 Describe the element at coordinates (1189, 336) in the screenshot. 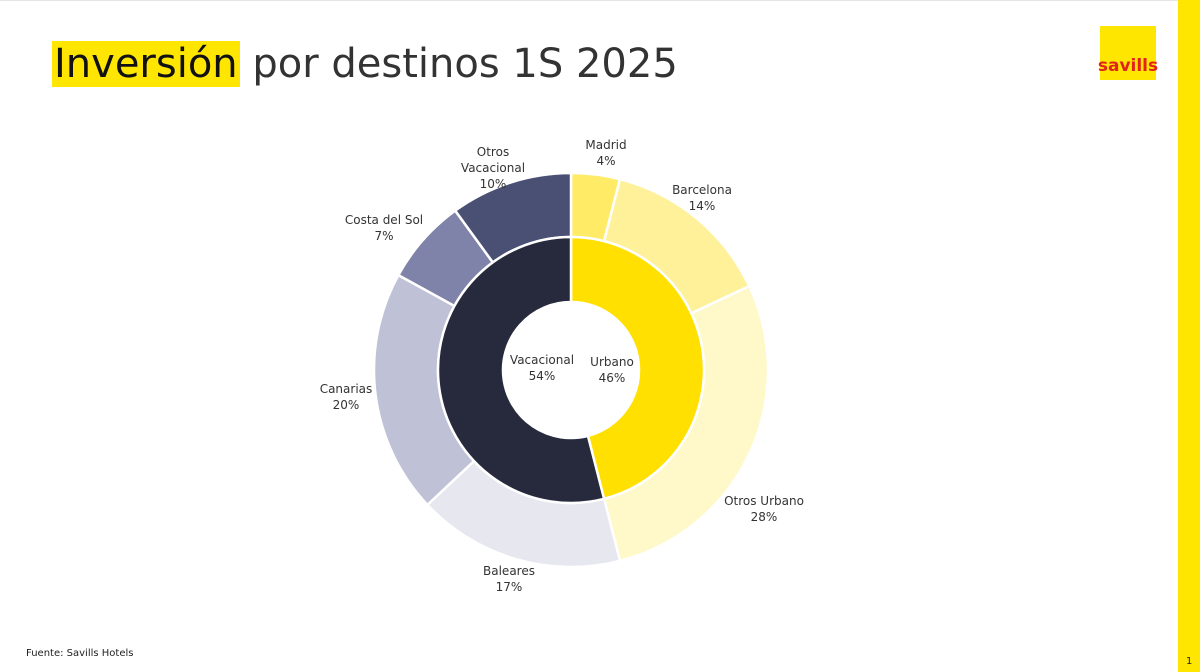

I see `brand-side-band` at that location.